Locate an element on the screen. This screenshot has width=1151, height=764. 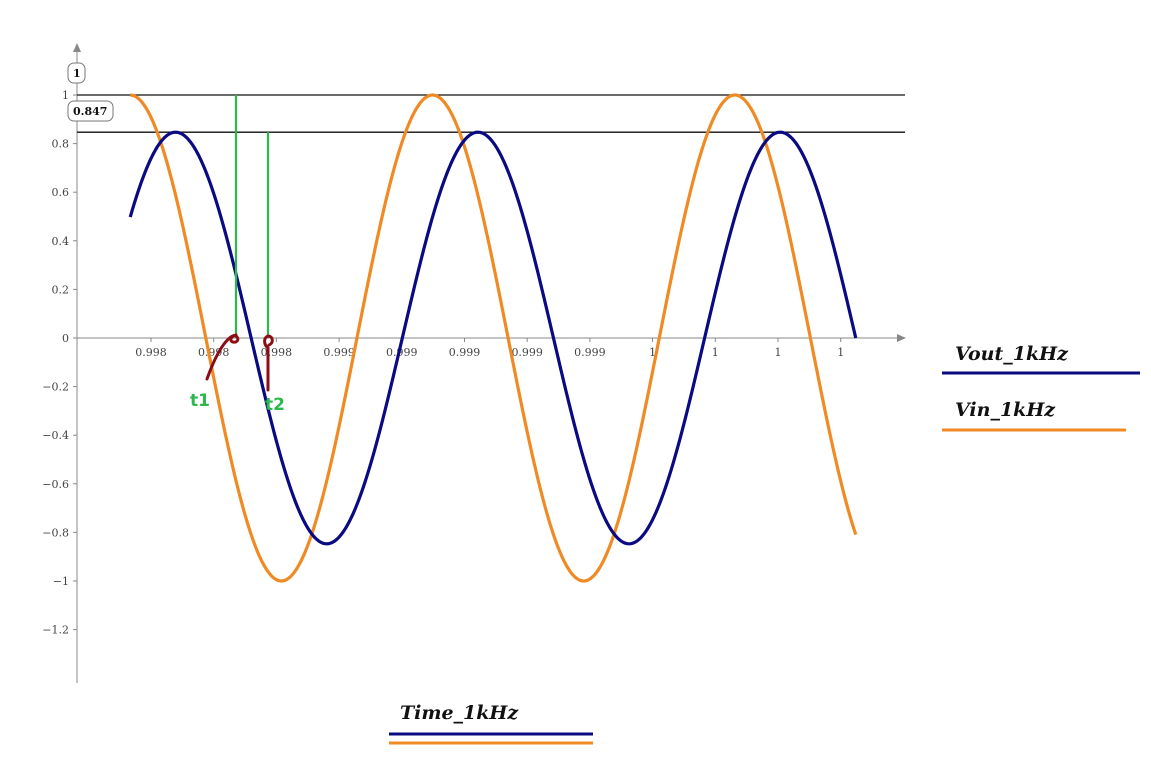
y-tick-label: 0 is located at coordinates (65, 338).